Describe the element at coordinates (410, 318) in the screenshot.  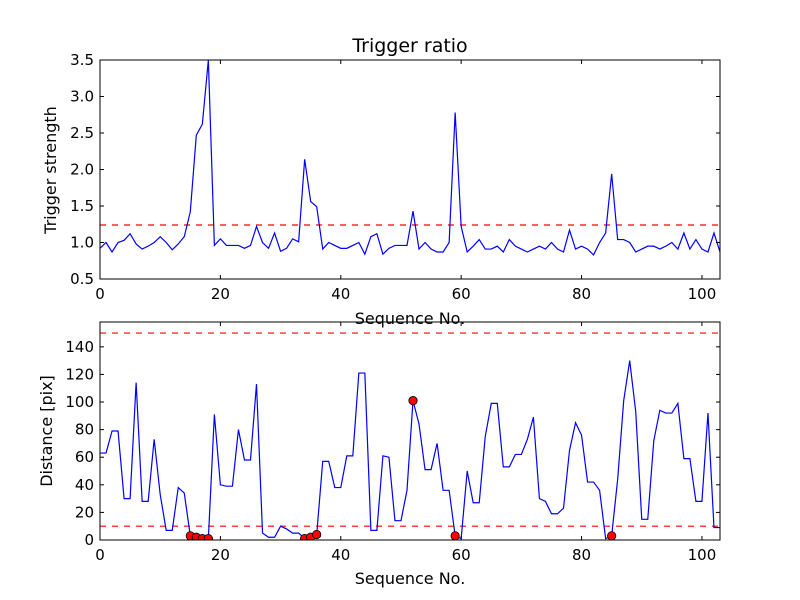
I see `top-x-axis-label: Sequence No.` at that location.